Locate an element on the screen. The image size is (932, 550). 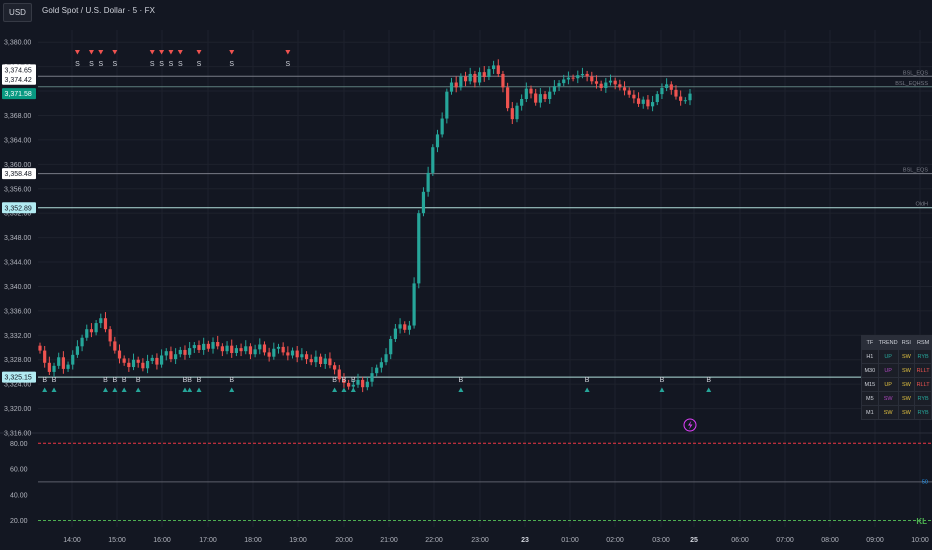
y-tick-label: 3,324.00 is located at coordinates (17, 385).